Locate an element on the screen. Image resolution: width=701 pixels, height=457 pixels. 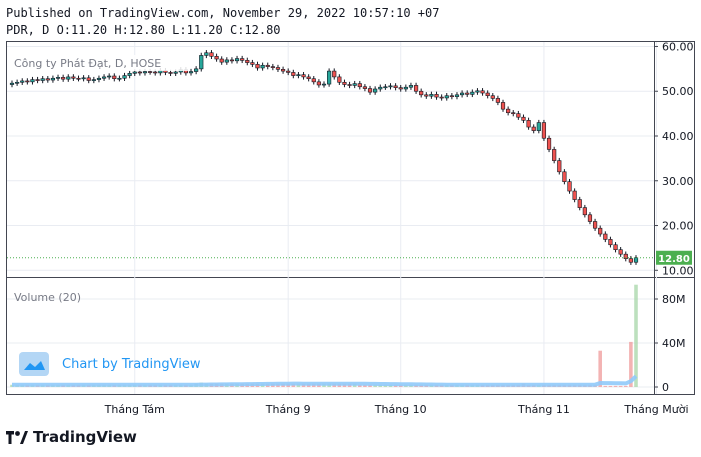
price-axis: 10.00 20.00 30.00 40.00 50.00 60.00 is located at coordinates (674, 158).